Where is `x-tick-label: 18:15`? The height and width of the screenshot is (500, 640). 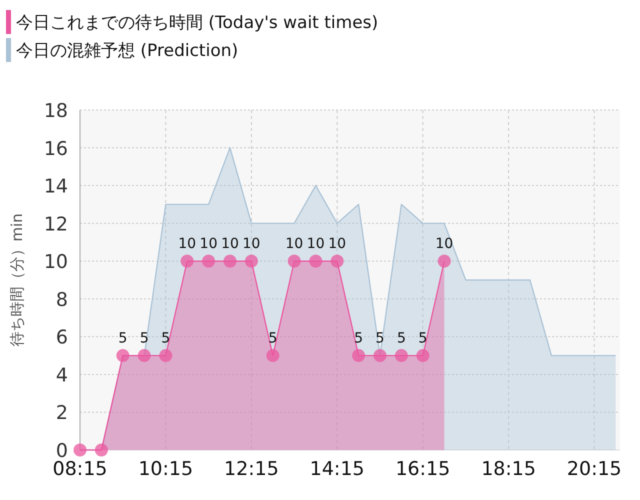
x-tick-label: 18:15 is located at coordinates (508, 469).